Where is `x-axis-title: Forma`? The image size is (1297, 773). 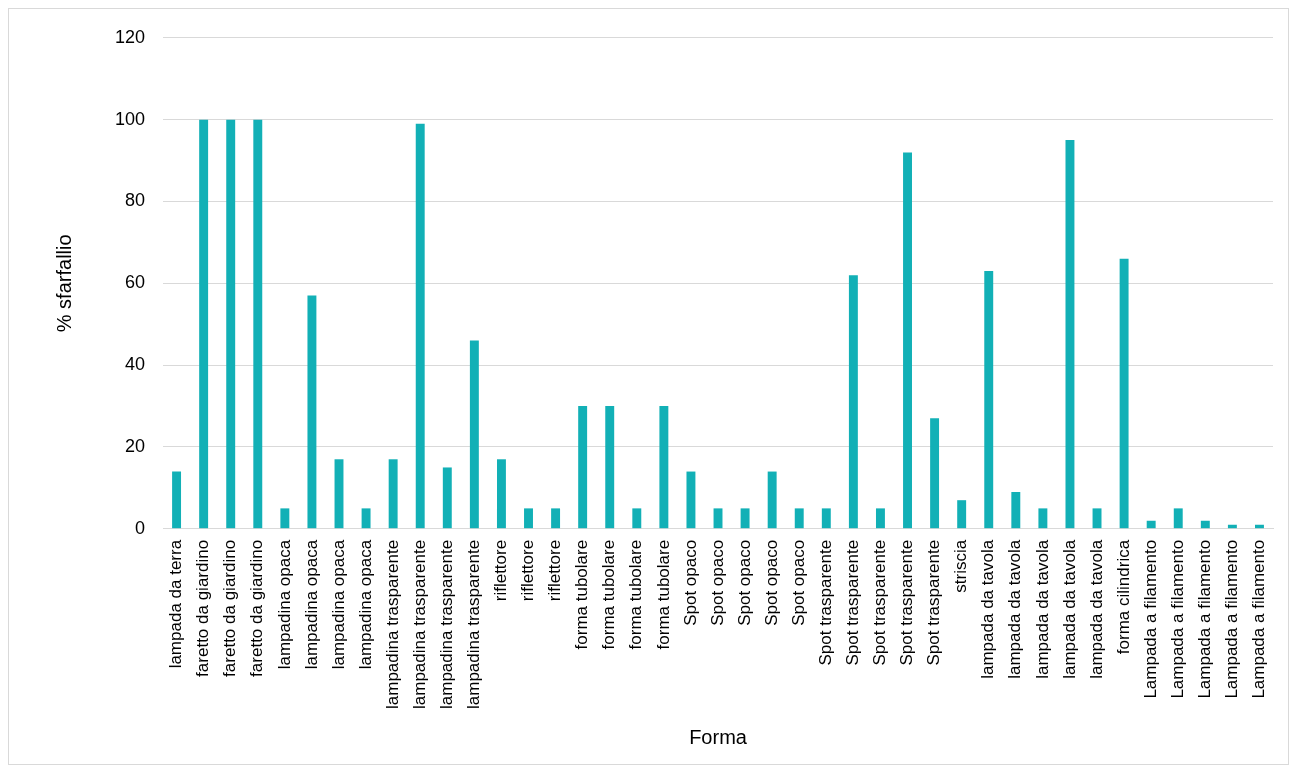 x-axis-title: Forma is located at coordinates (718, 736).